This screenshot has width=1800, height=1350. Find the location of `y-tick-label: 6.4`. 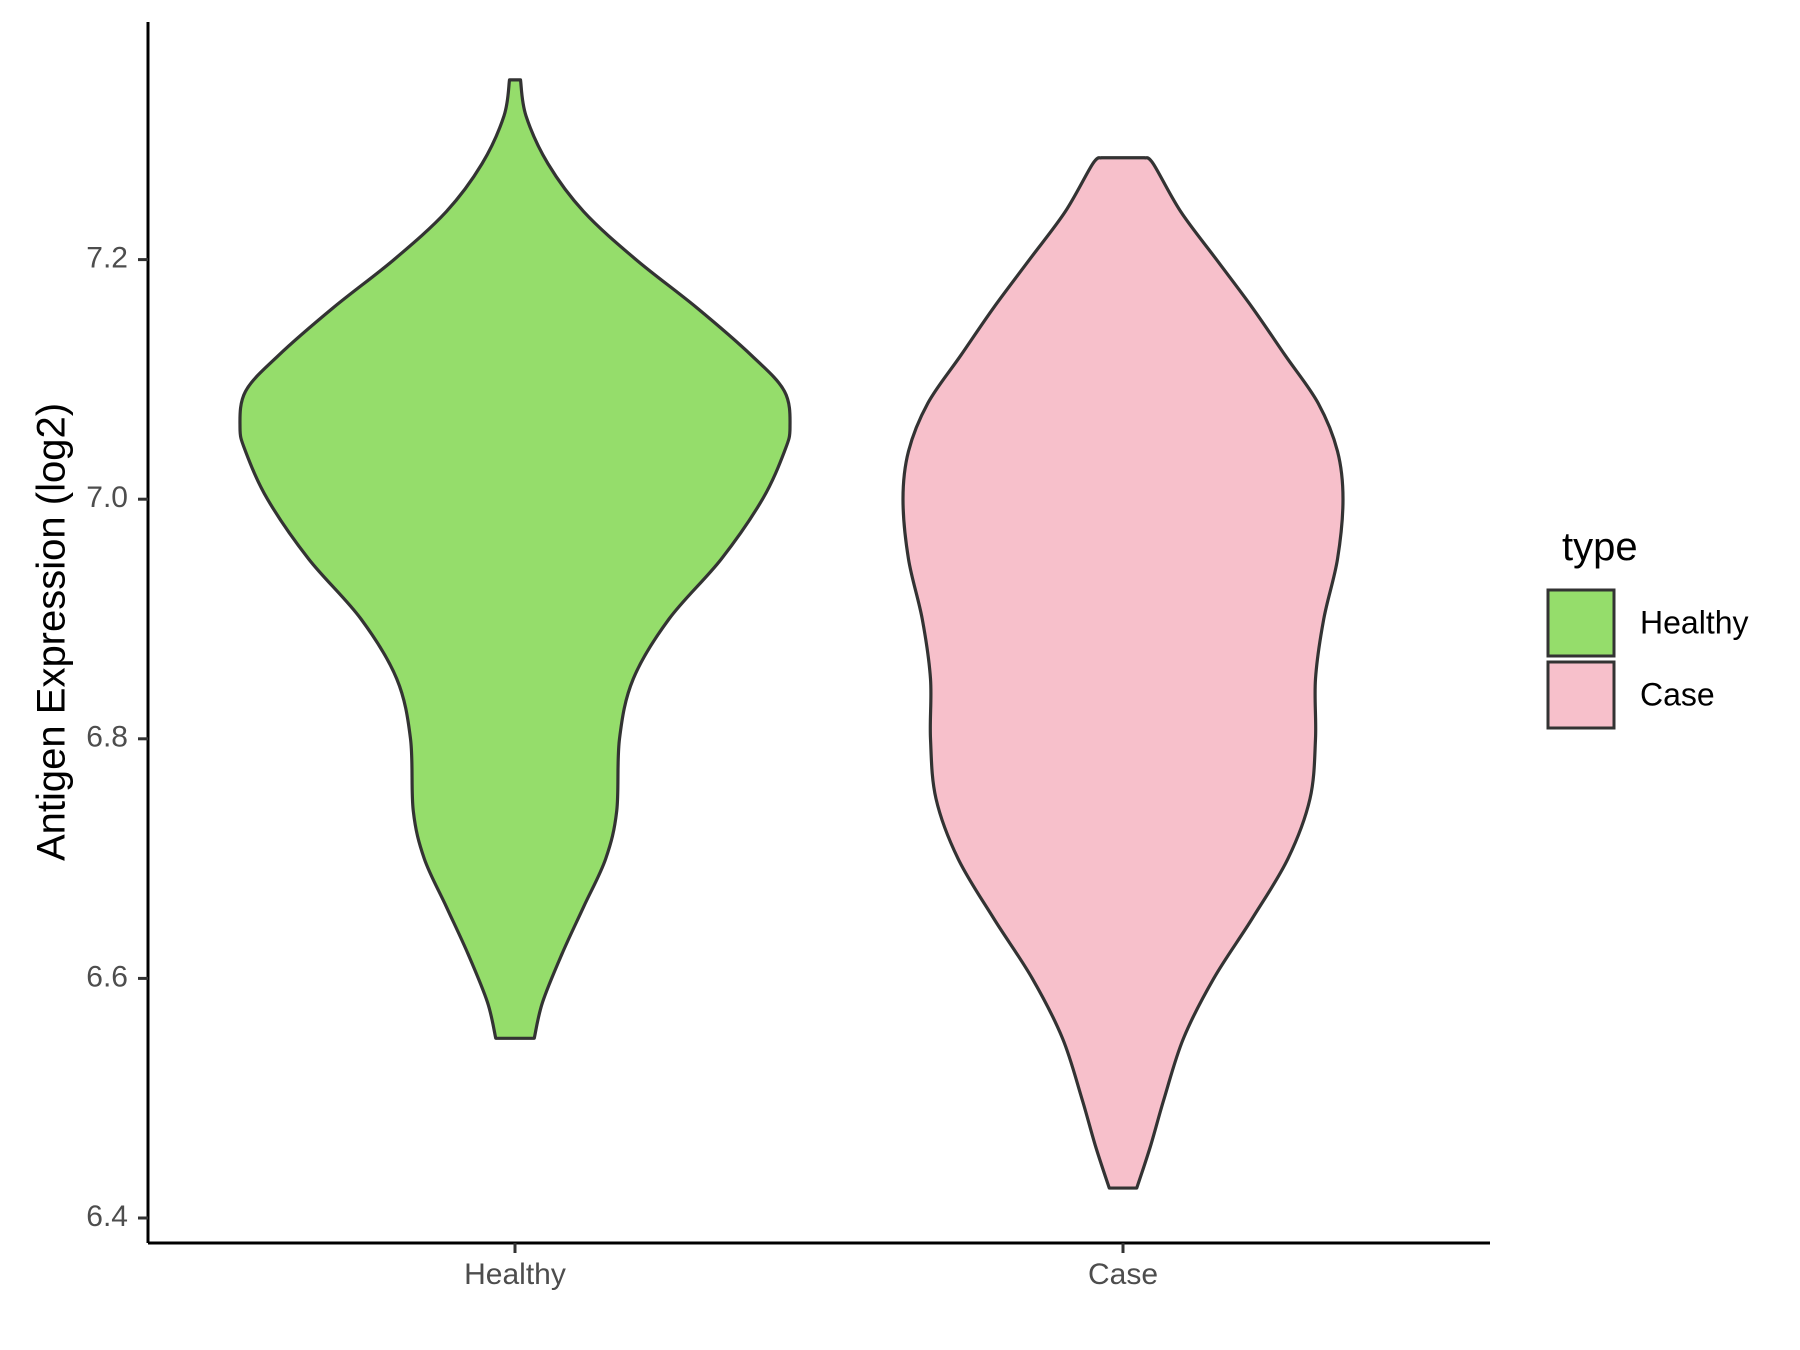

y-tick-label: 6.4 is located at coordinates (107, 1216).